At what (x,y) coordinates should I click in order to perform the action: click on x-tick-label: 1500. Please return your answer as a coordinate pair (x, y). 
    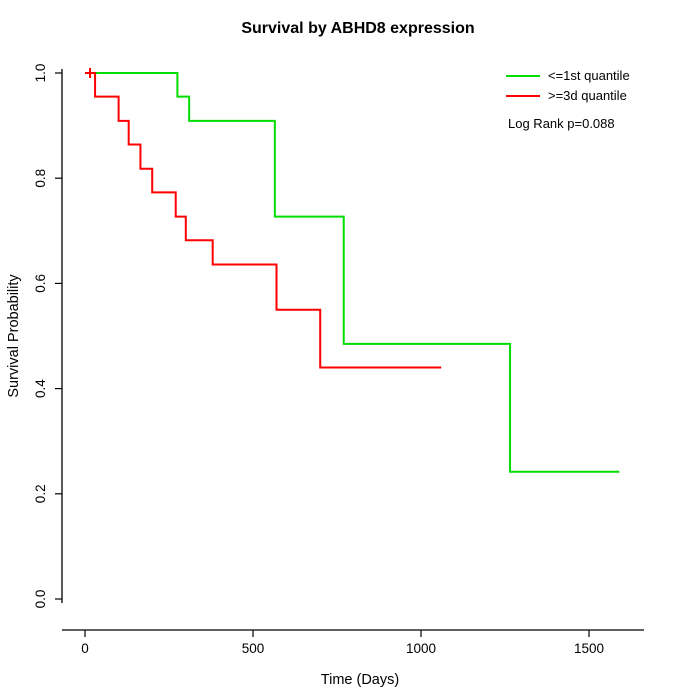
    Looking at the image, I should click on (589, 648).